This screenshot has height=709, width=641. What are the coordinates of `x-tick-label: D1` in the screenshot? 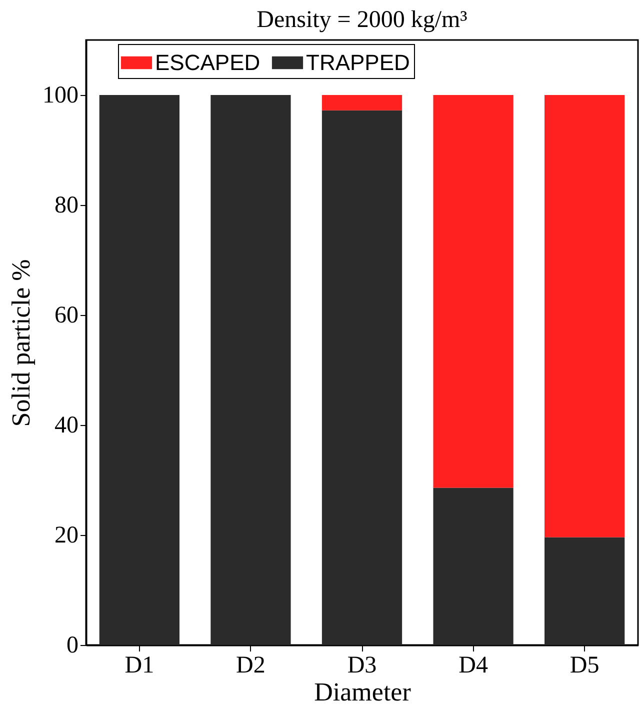 It's located at (139, 665).